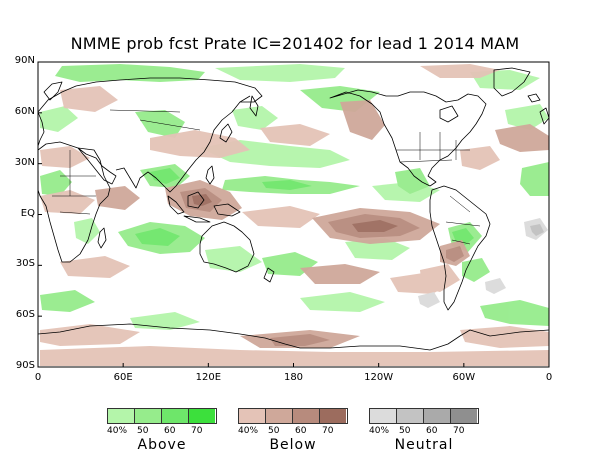 This screenshot has width=590, height=455. I want to click on latitude-label: 60S, so click(25, 315).